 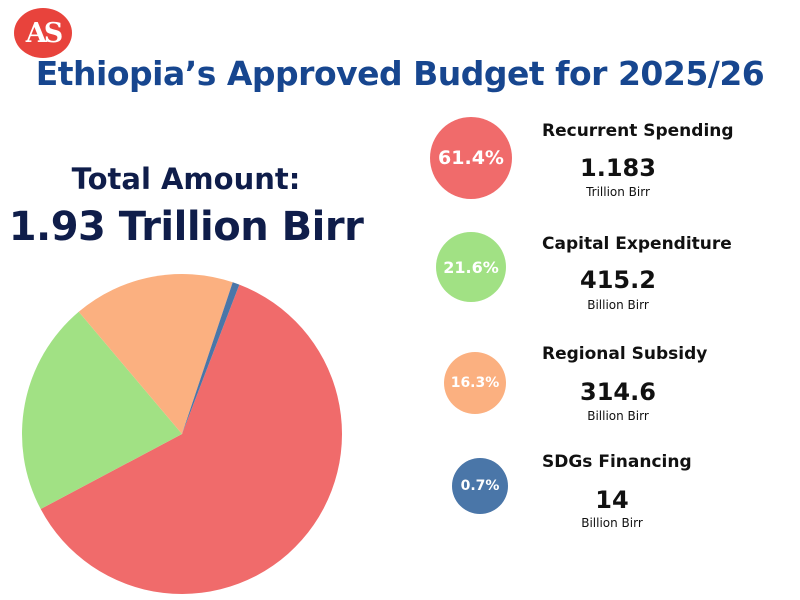 I want to click on item-amount: 14, so click(x=612, y=500).